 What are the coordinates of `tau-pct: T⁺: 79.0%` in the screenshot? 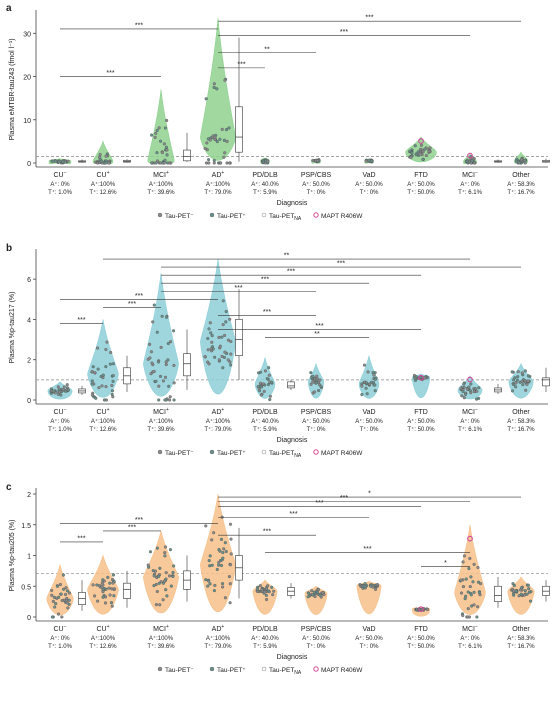 It's located at (218, 429).